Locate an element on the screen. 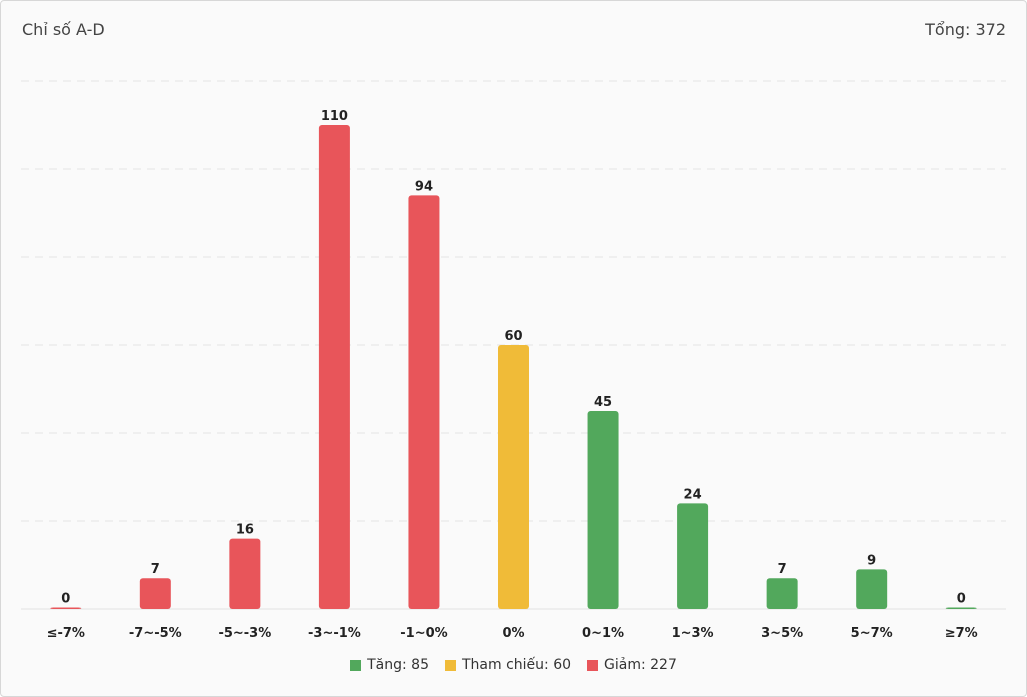 The image size is (1027, 697). x-tick-label: ≤-7% is located at coordinates (66, 633).